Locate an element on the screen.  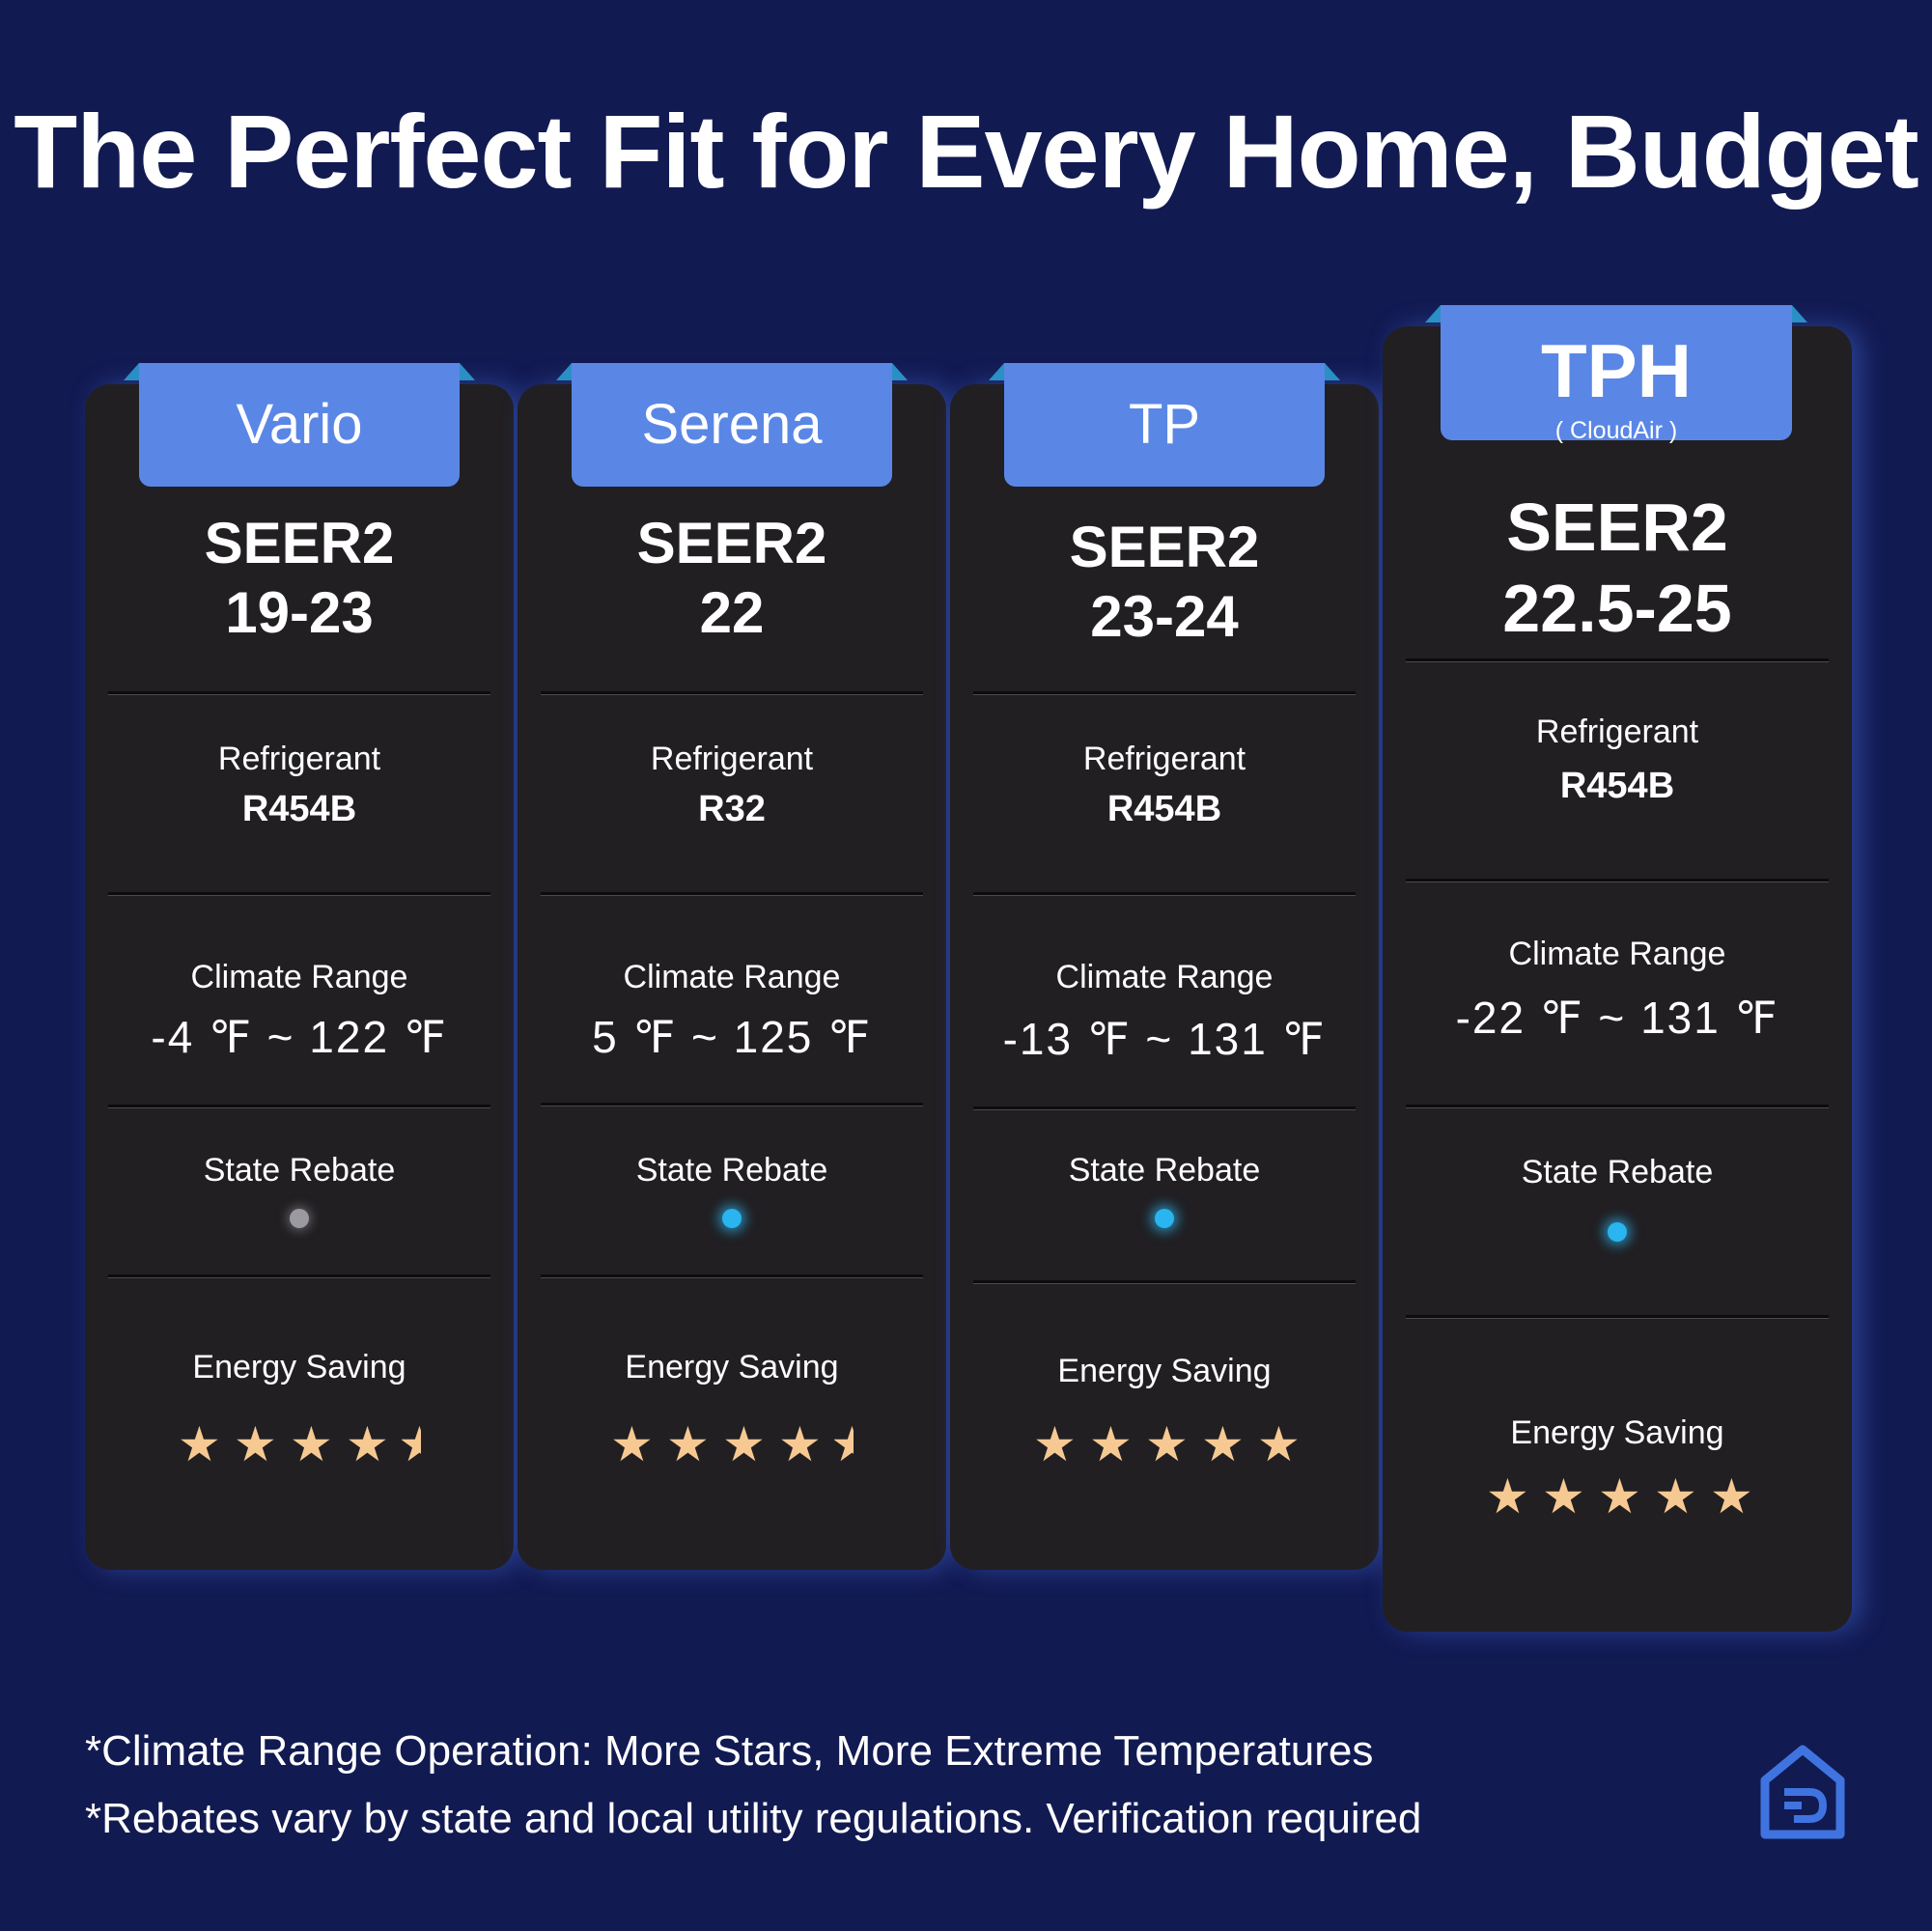
product-name: Vario is located at coordinates (300, 424).